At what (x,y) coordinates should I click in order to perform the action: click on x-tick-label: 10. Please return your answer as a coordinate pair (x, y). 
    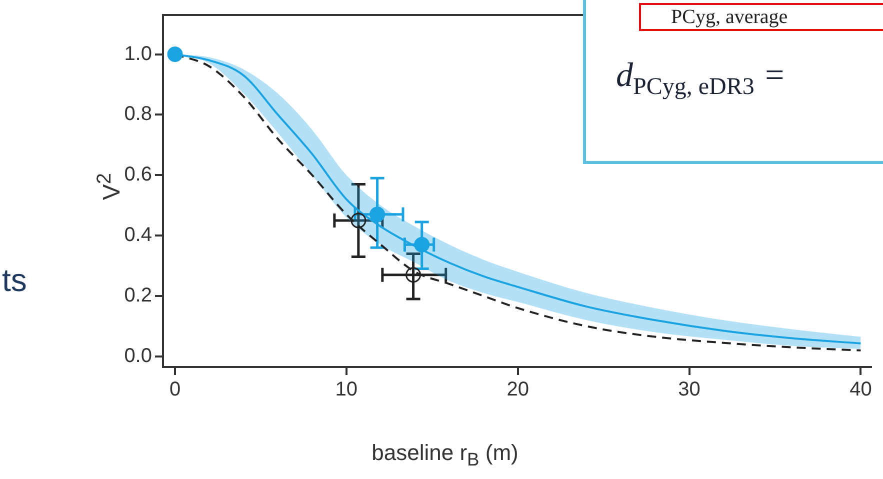
    Looking at the image, I should click on (346, 389).